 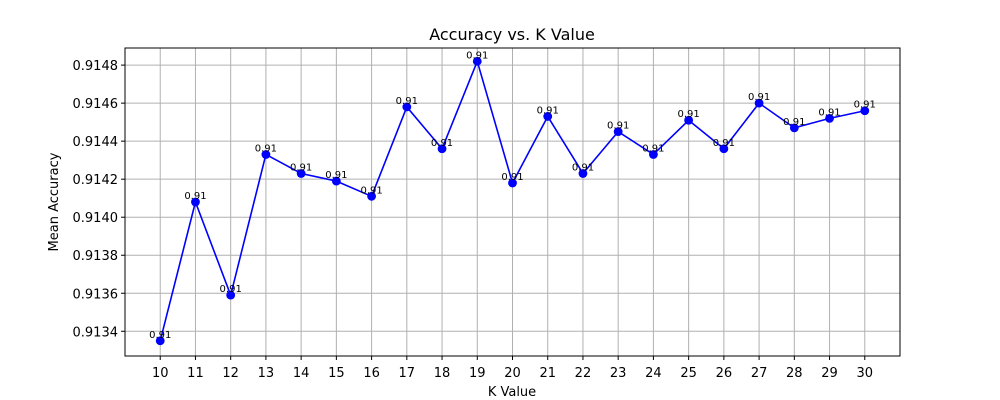 I want to click on x-tick-label: 26, so click(x=724, y=373).